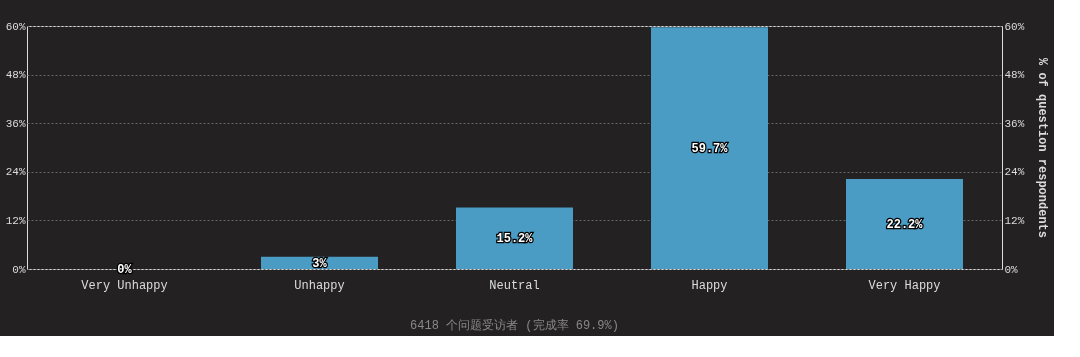  What do you see at coordinates (1014, 172) in the screenshot?
I see `y2-tick-label: 24%` at bounding box center [1014, 172].